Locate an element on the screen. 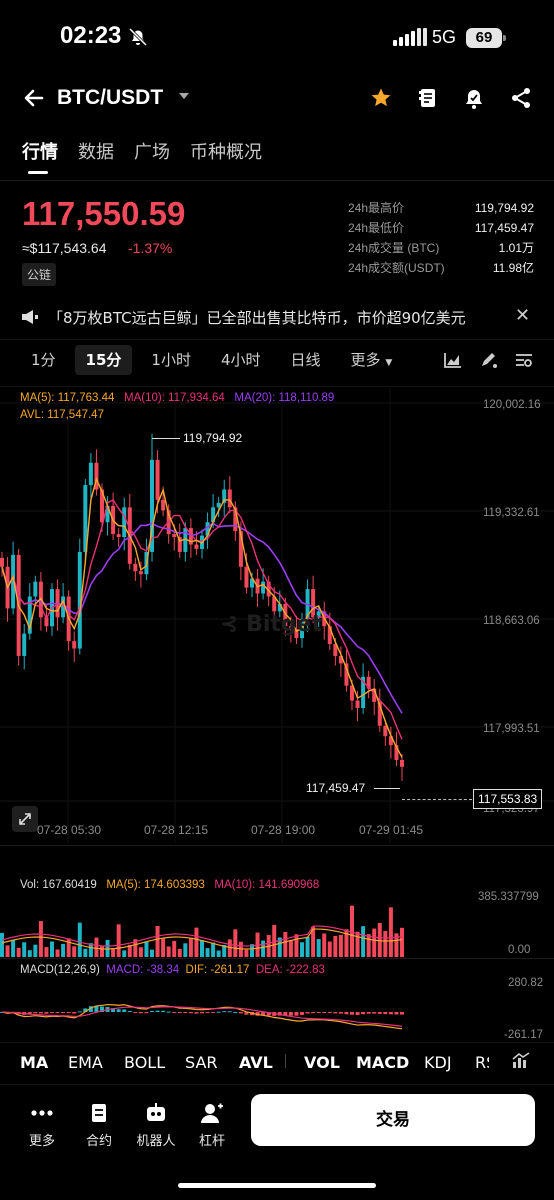 This screenshot has width=554, height=1200. indicator-ema: EMA is located at coordinates (85, 1062).